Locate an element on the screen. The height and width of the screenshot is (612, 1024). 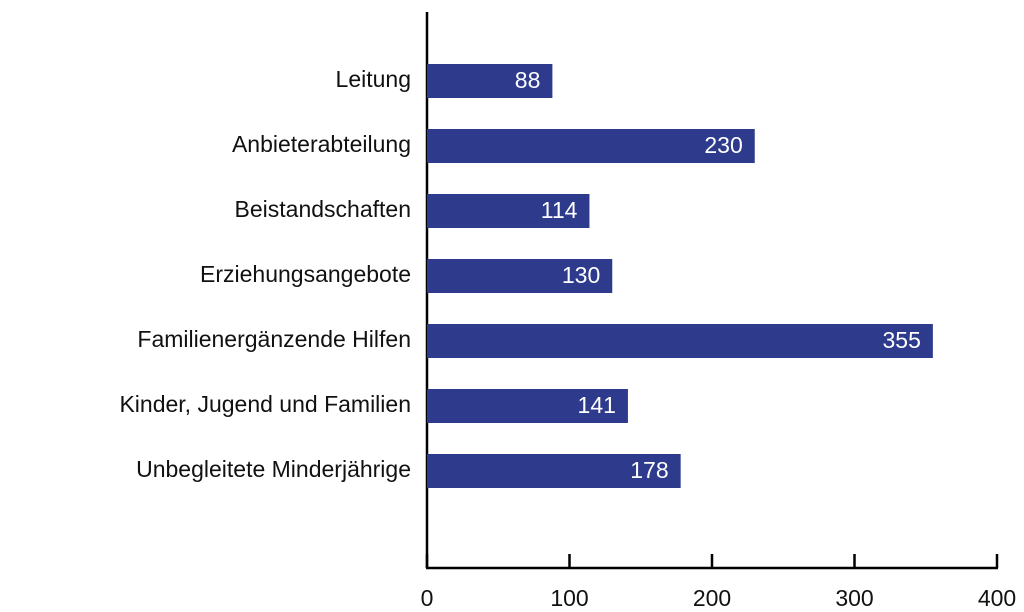
data-label: 178 is located at coordinates (649, 470).